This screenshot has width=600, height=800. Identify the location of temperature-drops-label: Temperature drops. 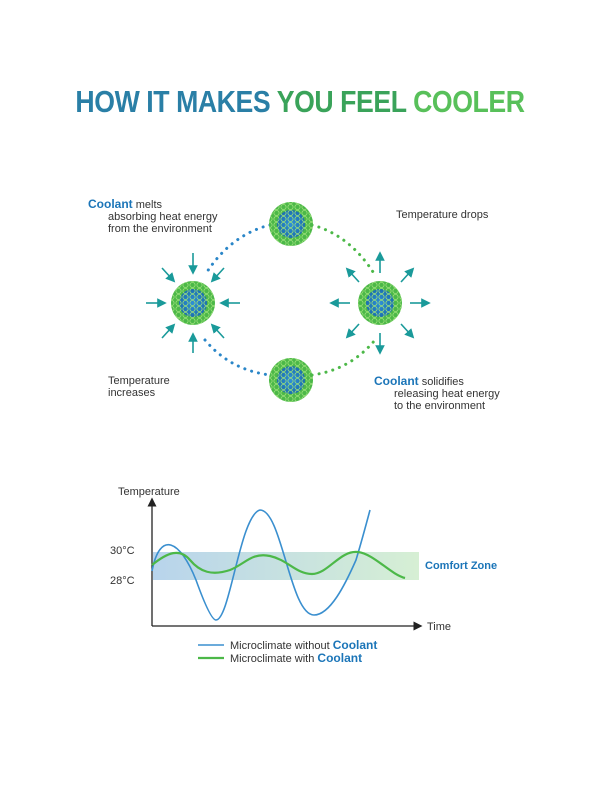
(442, 215).